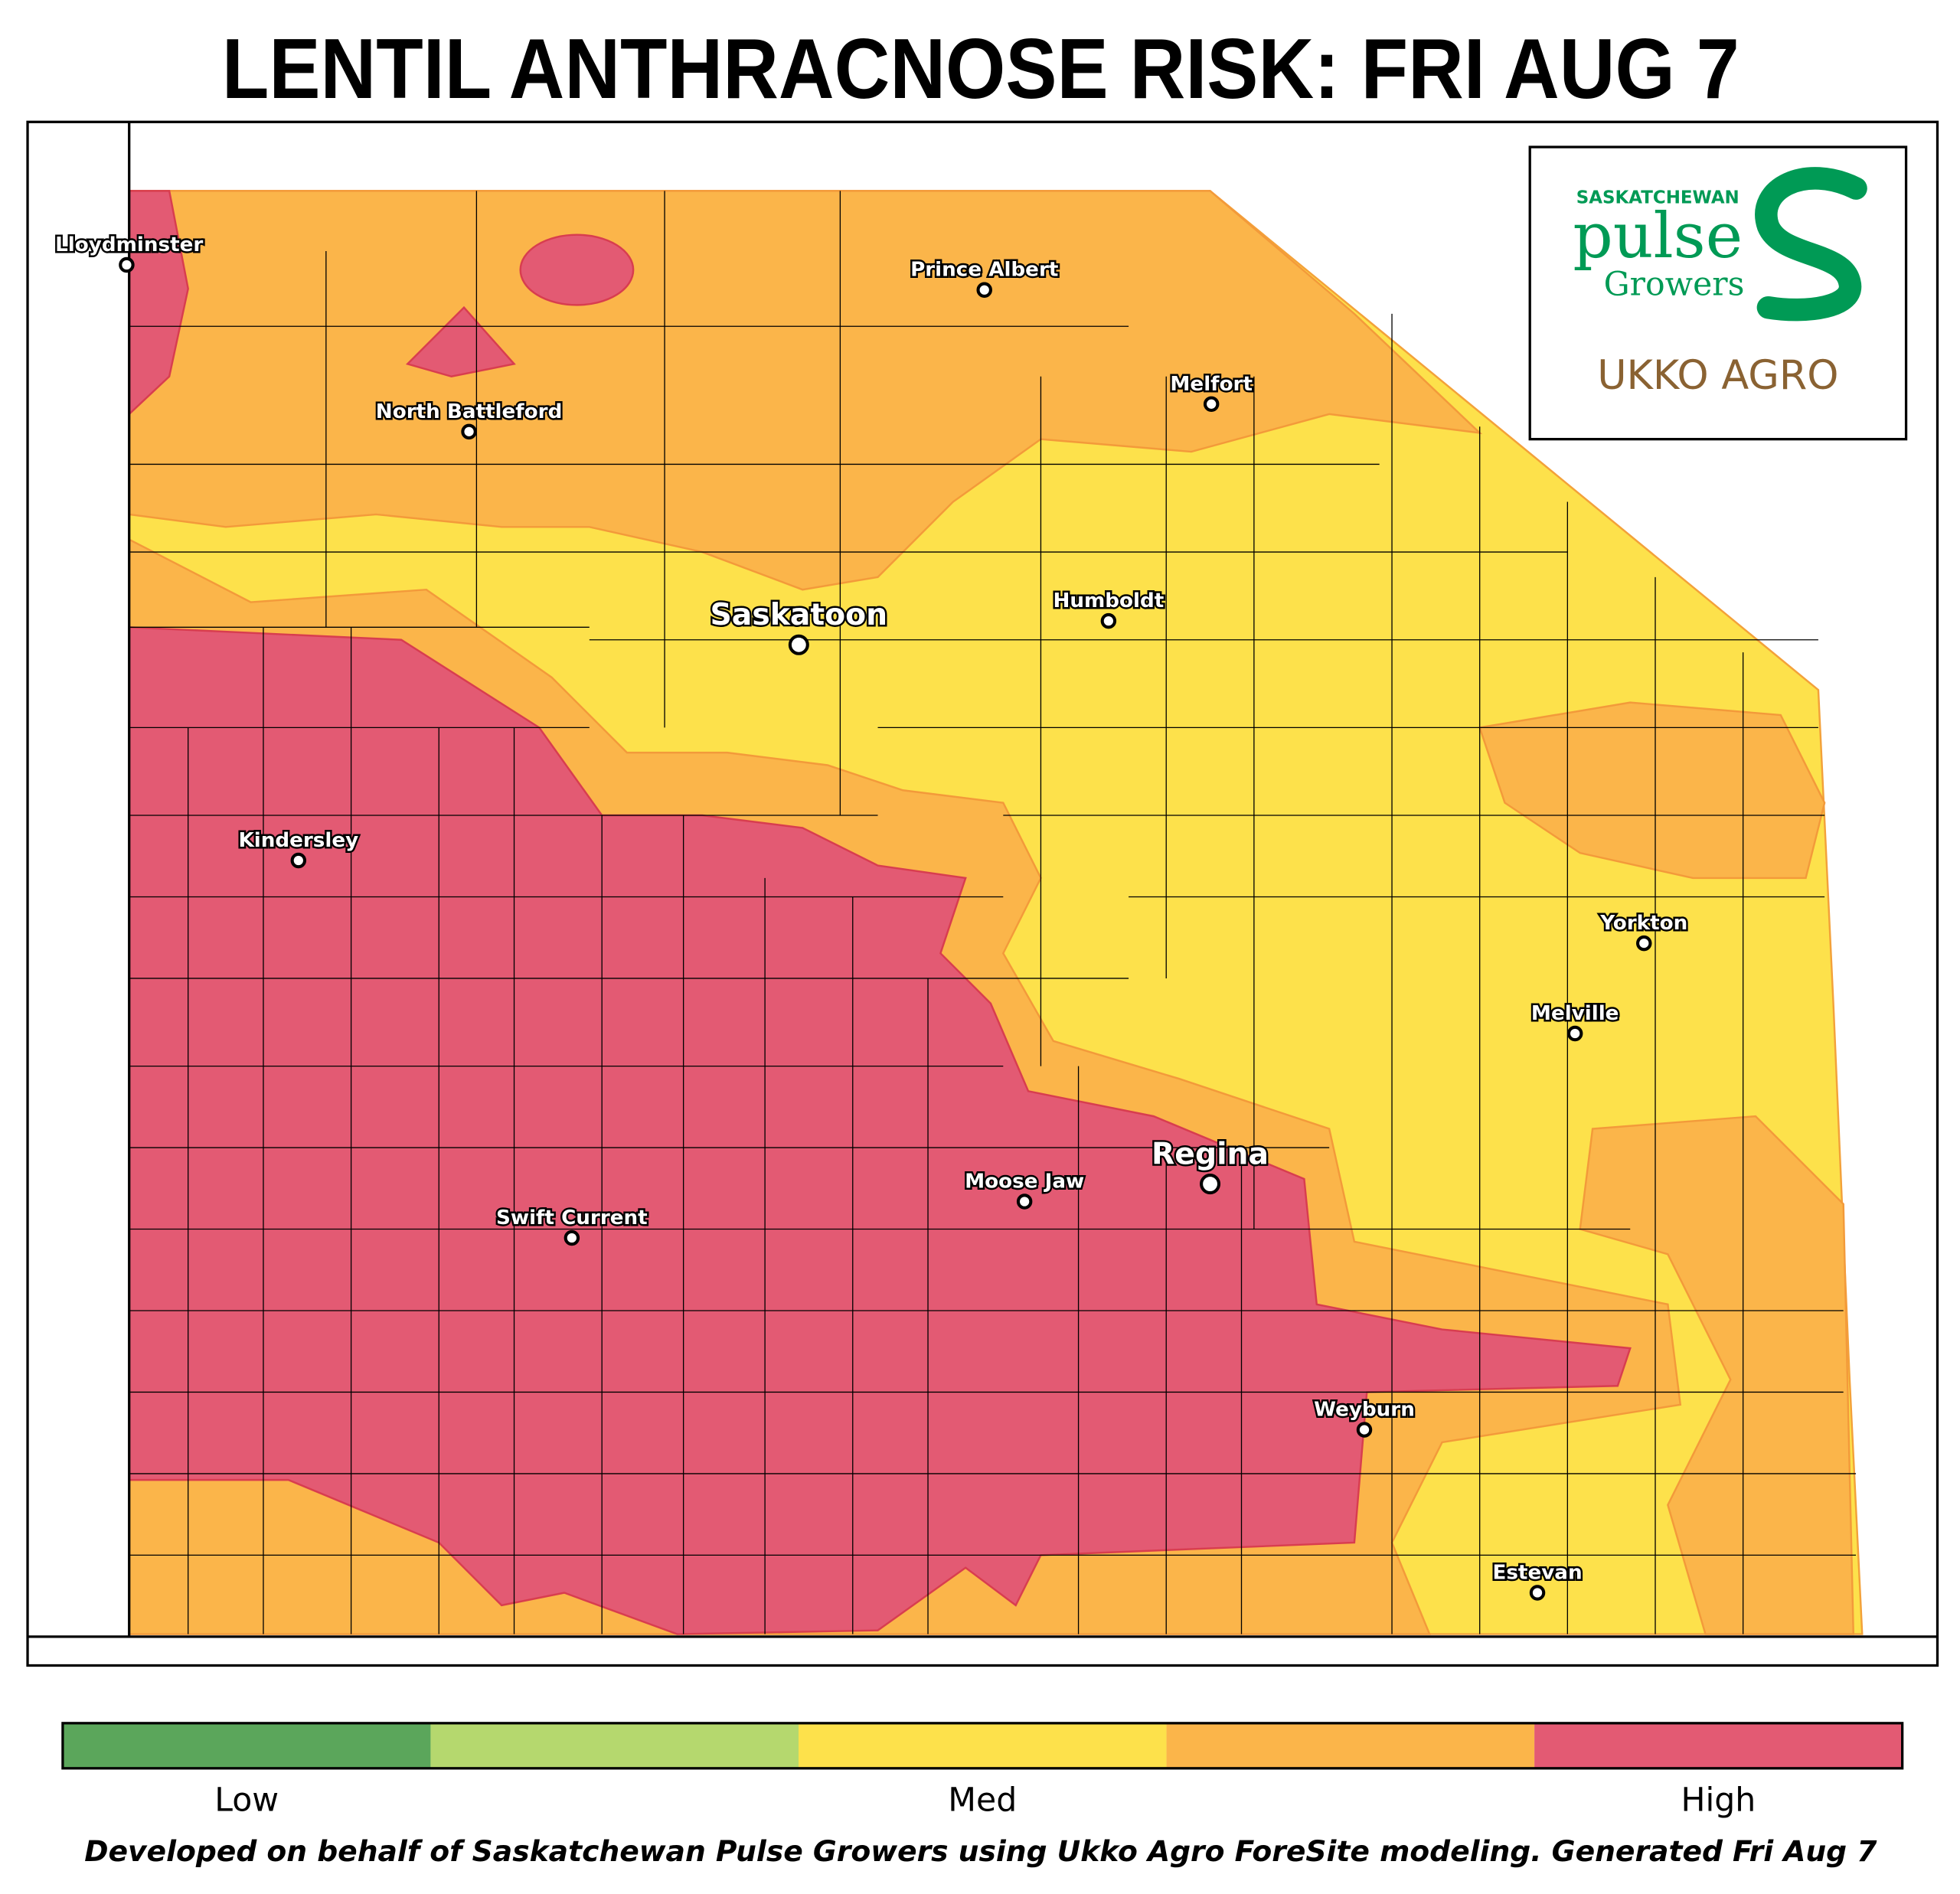 The image size is (1960, 1894). What do you see at coordinates (246, 1800) in the screenshot?
I see `legend-label: Low` at bounding box center [246, 1800].